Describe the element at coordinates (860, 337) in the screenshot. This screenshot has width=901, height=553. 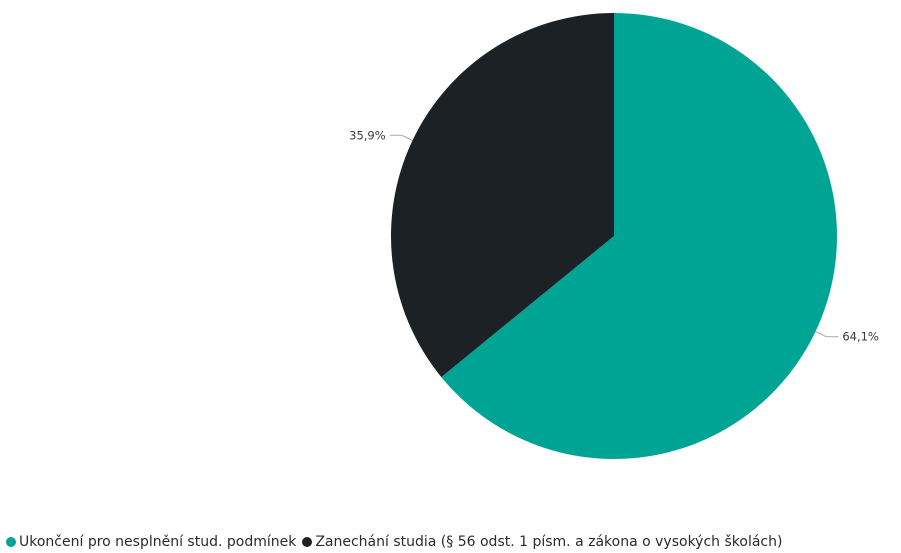
I see `data-label-0: 64,1%` at that location.